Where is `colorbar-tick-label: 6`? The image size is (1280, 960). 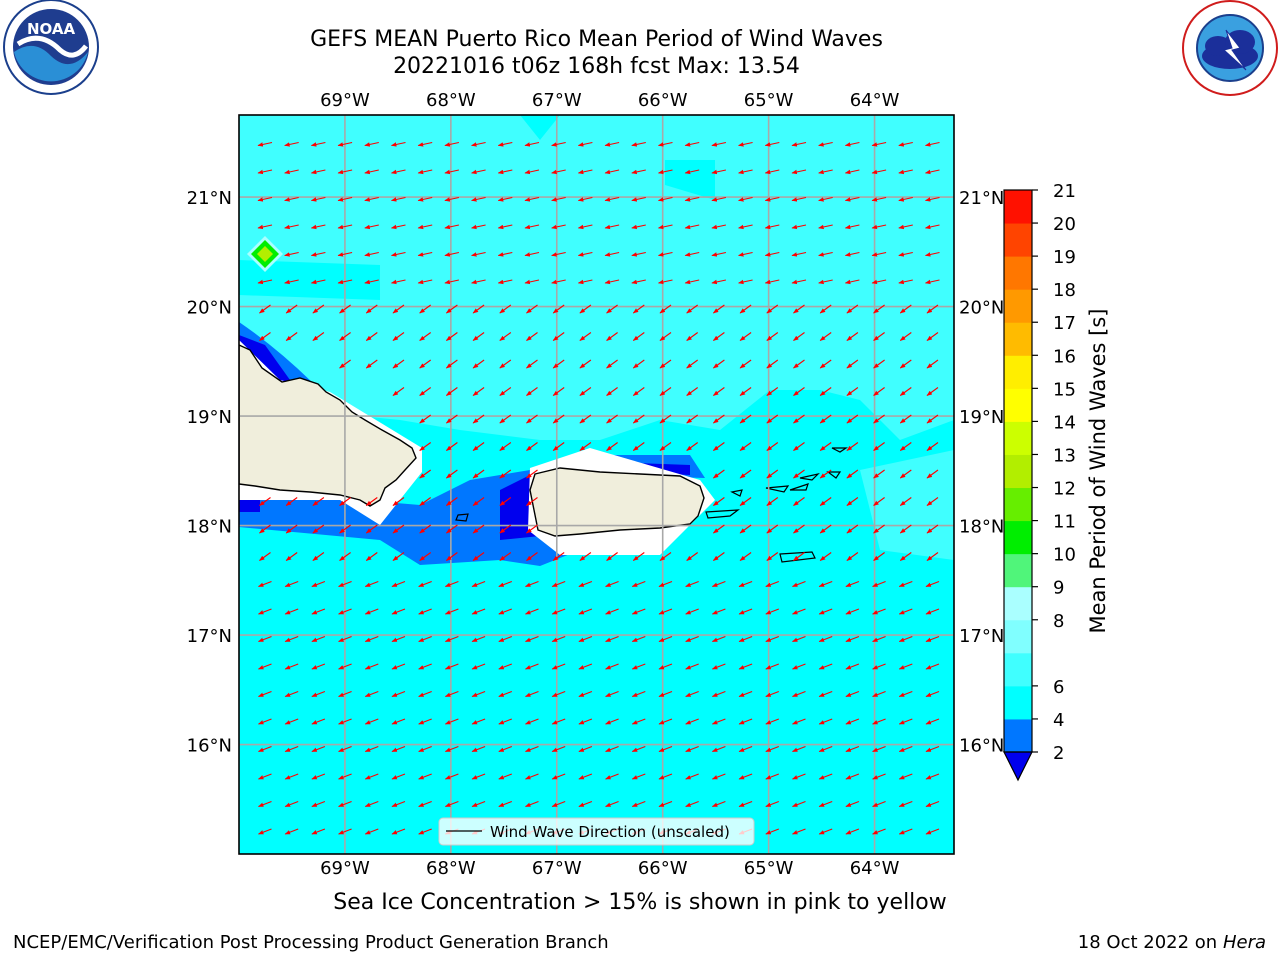
colorbar-tick-label: 6 is located at coordinates (1058, 687).